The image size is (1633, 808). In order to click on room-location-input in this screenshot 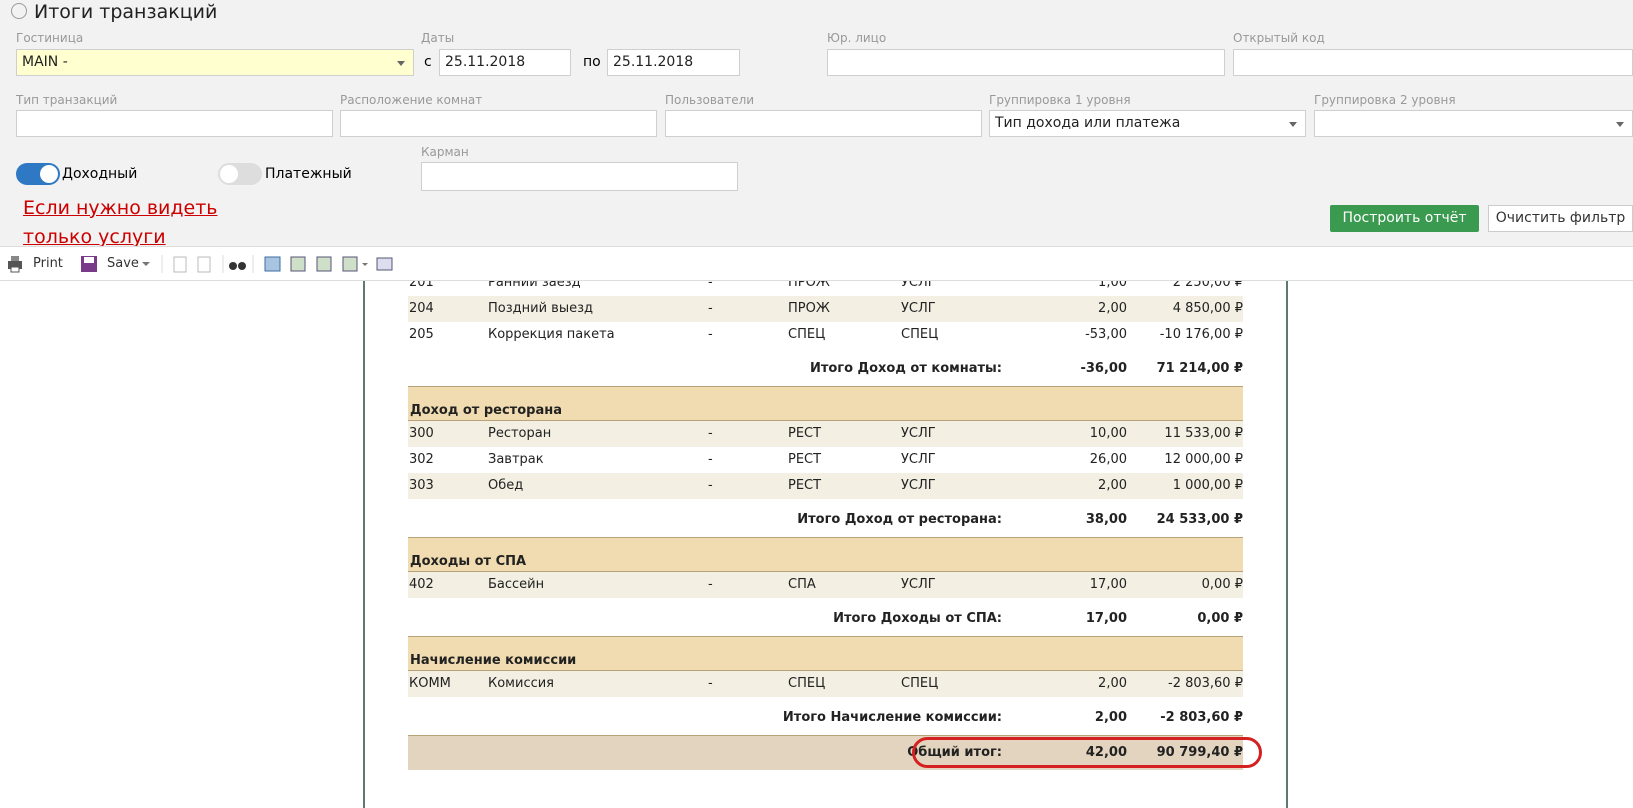, I will do `click(498, 123)`.